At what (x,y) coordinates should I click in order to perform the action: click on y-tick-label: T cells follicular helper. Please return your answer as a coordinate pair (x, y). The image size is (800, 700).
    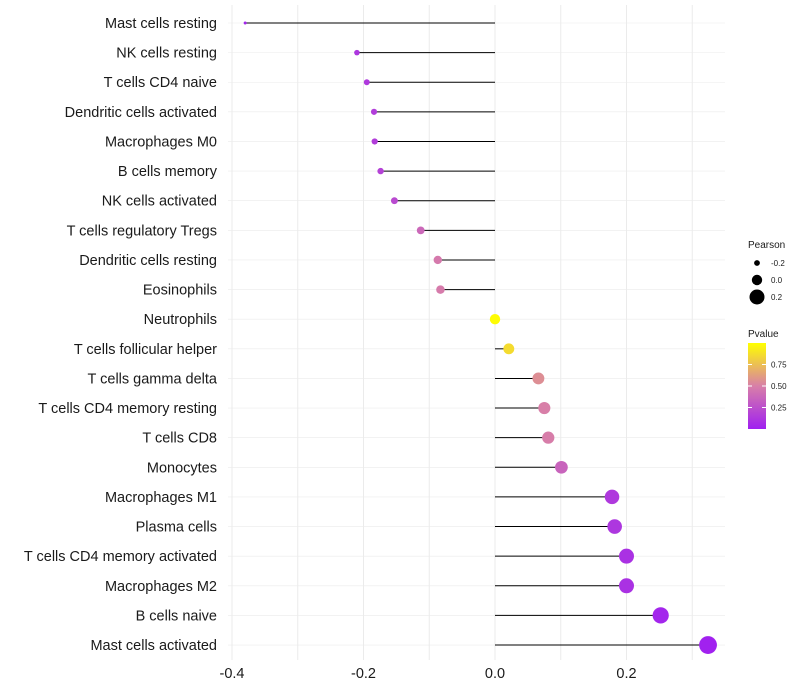
    Looking at the image, I should click on (145, 350).